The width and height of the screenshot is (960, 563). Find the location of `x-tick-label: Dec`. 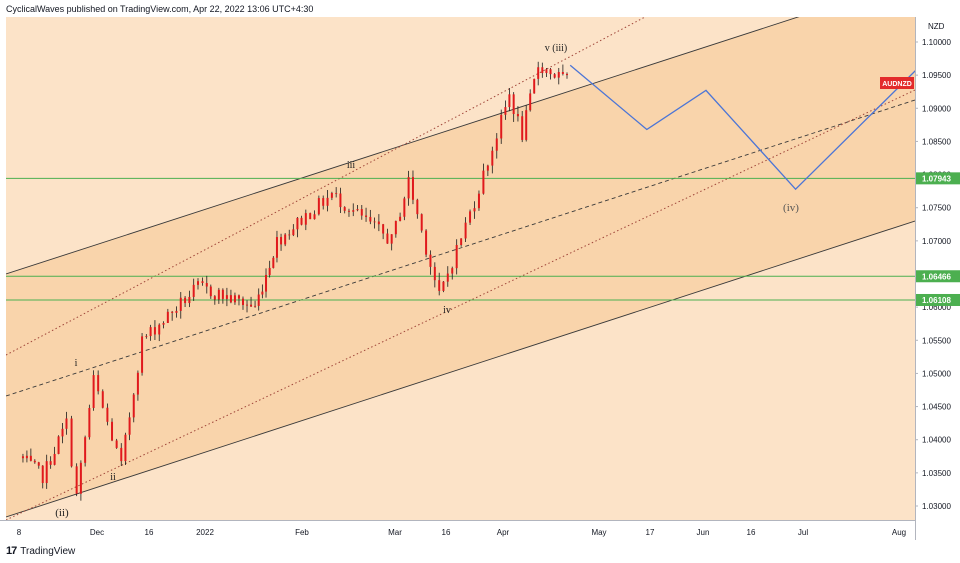

x-tick-label: Dec is located at coordinates (97, 532).